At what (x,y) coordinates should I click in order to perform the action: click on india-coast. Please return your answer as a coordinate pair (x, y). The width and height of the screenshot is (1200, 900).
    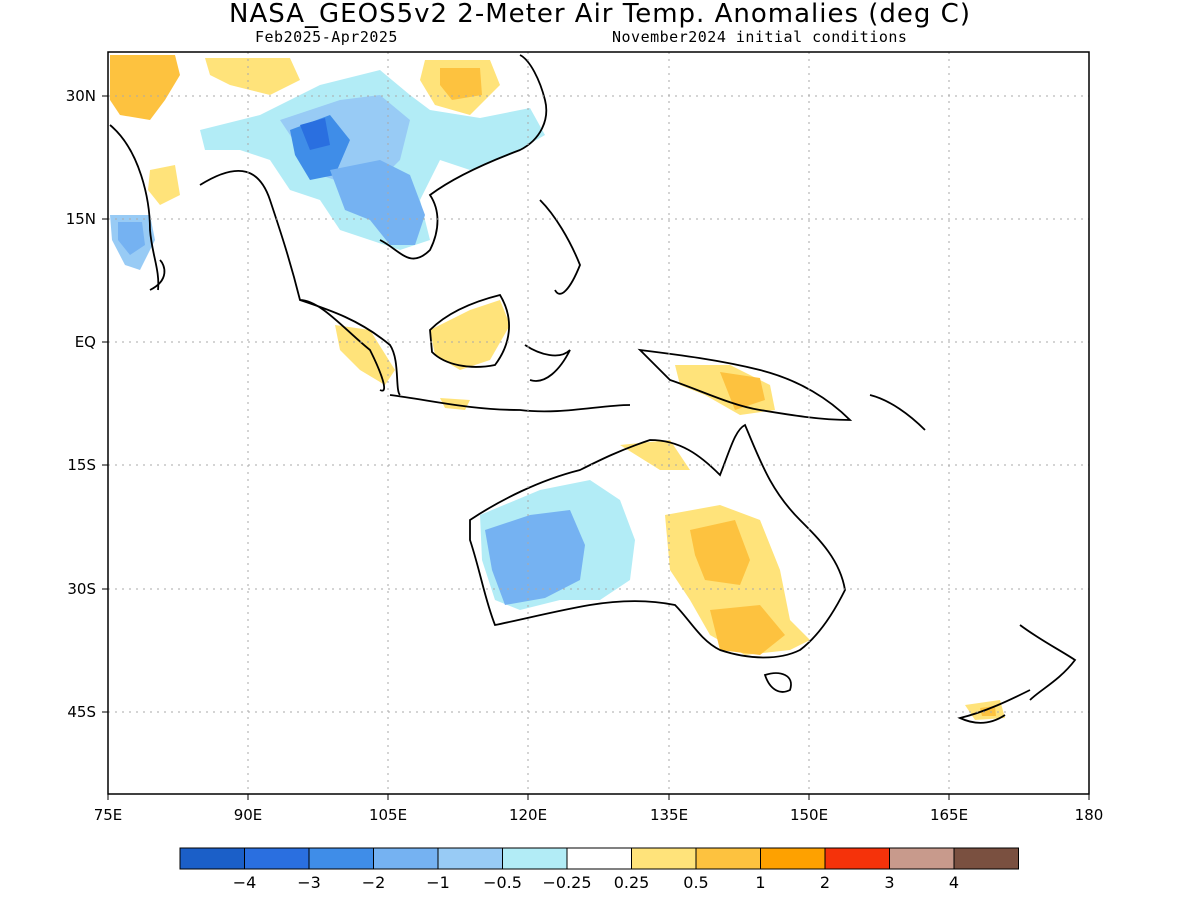
    Looking at the image, I should click on (134, 207).